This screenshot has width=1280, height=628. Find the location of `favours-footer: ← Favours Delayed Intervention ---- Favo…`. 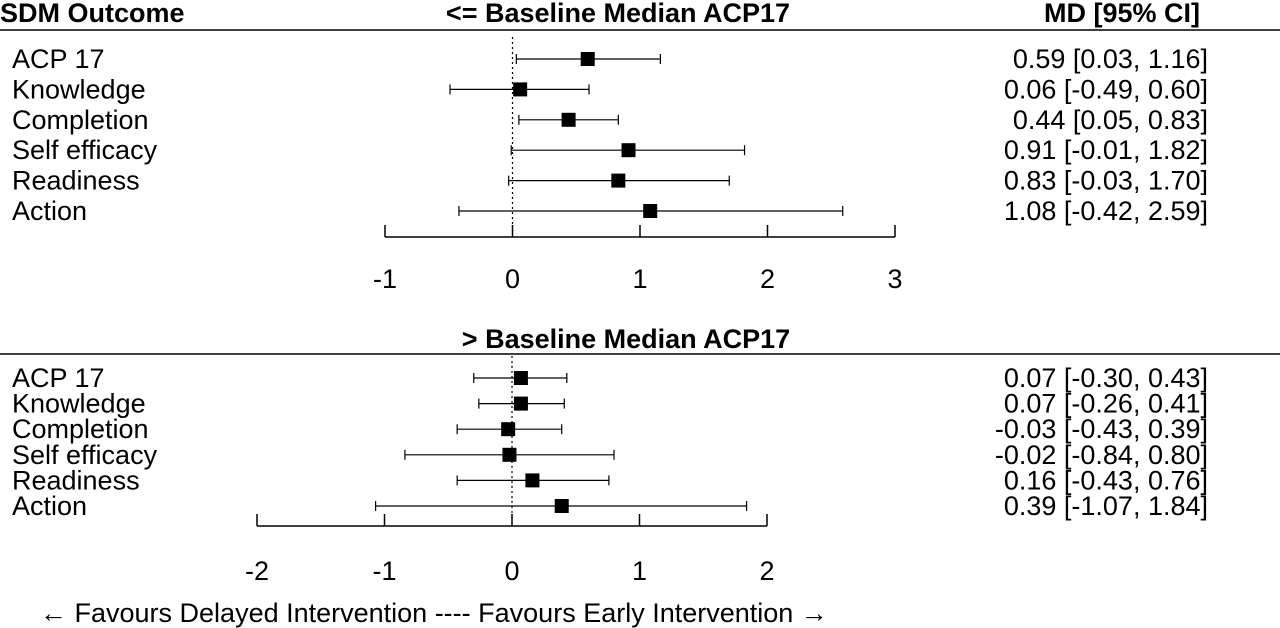

favours-footer: ← Favours Delayed Intervention ---- Favo… is located at coordinates (434, 613).